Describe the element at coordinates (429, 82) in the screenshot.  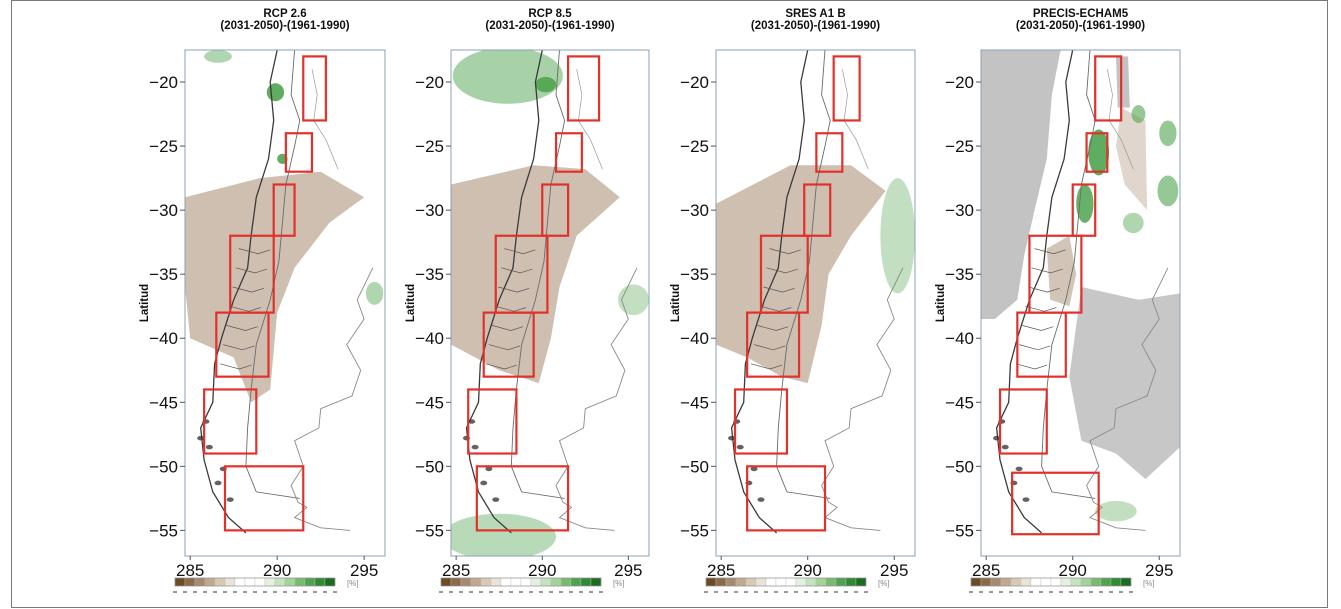
I see `y-tick-label: −20` at that location.